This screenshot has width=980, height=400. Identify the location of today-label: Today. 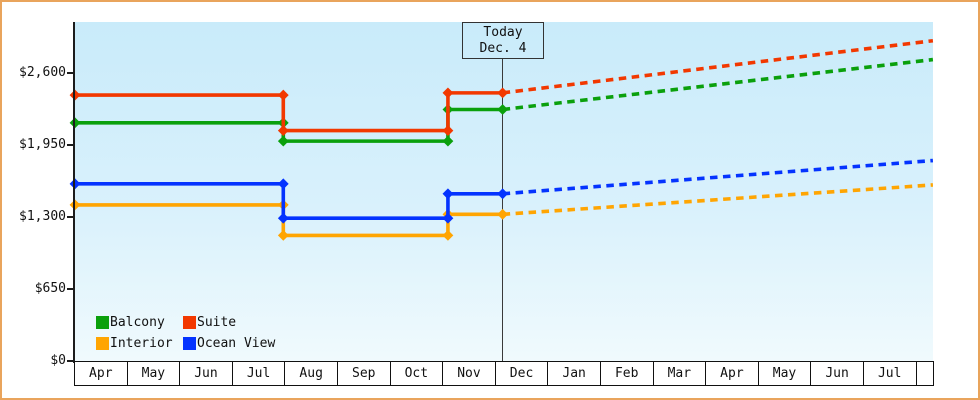
(503, 32).